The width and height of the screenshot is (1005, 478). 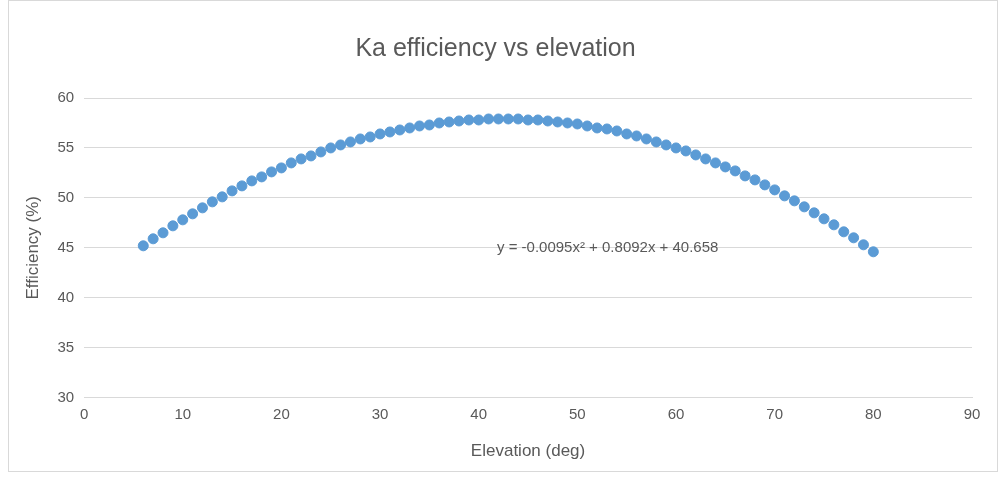 What do you see at coordinates (66, 147) in the screenshot?
I see `y-tick-label: 55` at bounding box center [66, 147].